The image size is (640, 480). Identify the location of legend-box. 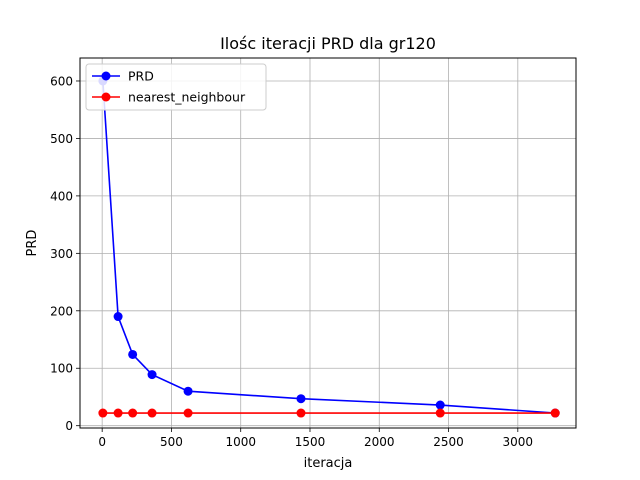
(176, 87).